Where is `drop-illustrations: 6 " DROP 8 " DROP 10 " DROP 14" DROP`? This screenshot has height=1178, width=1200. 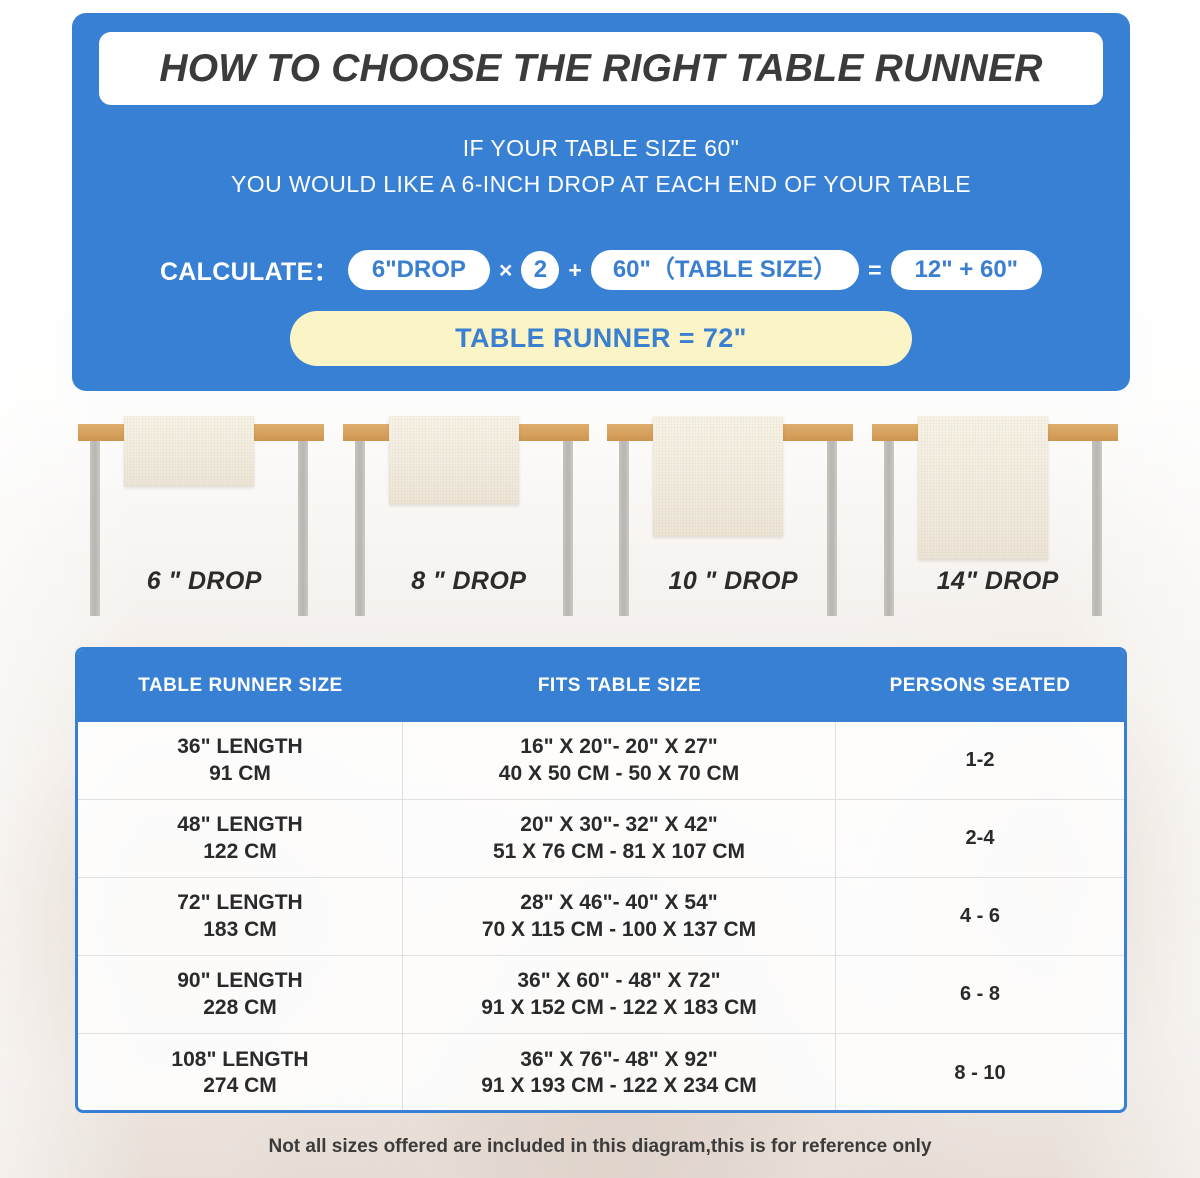 drop-illustrations: 6 " DROP 8 " DROP 10 " DROP 14" DROP is located at coordinates (601, 516).